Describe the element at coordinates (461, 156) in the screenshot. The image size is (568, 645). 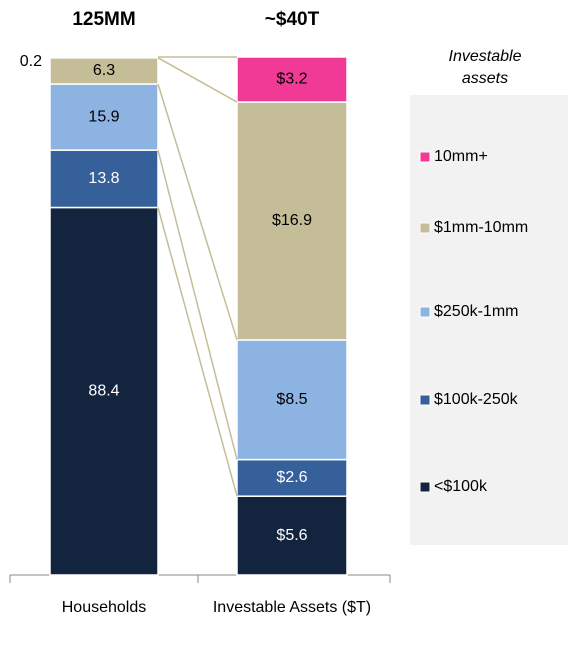
I see `legend-label: 10mm+` at that location.